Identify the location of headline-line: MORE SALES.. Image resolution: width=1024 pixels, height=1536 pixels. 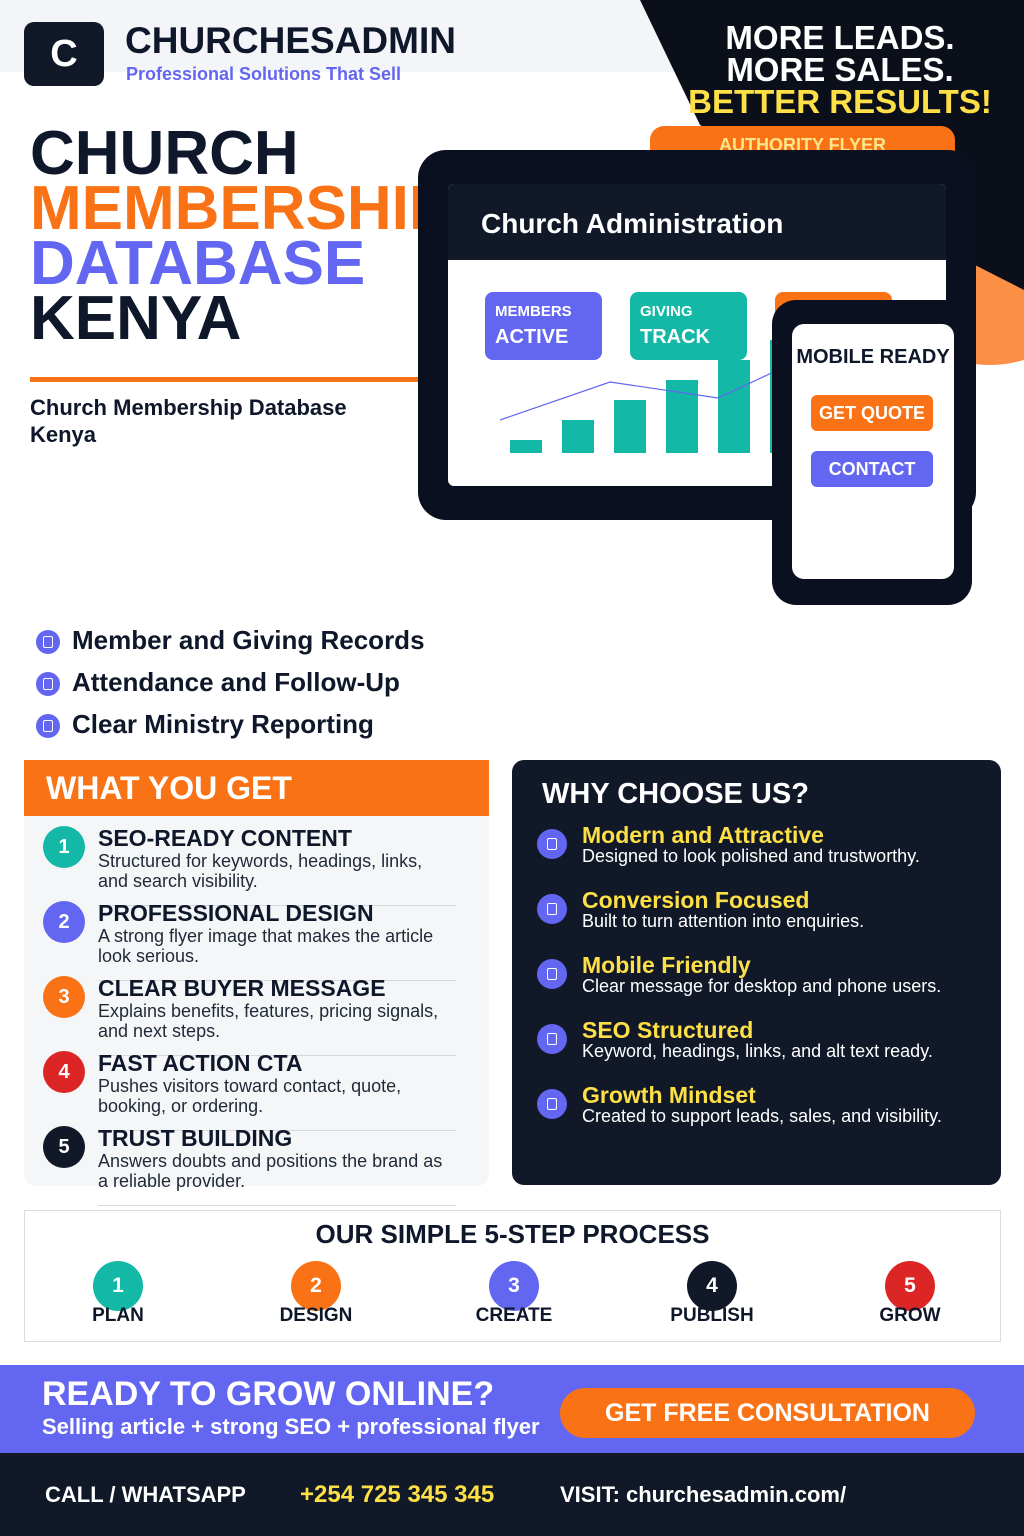
(840, 69).